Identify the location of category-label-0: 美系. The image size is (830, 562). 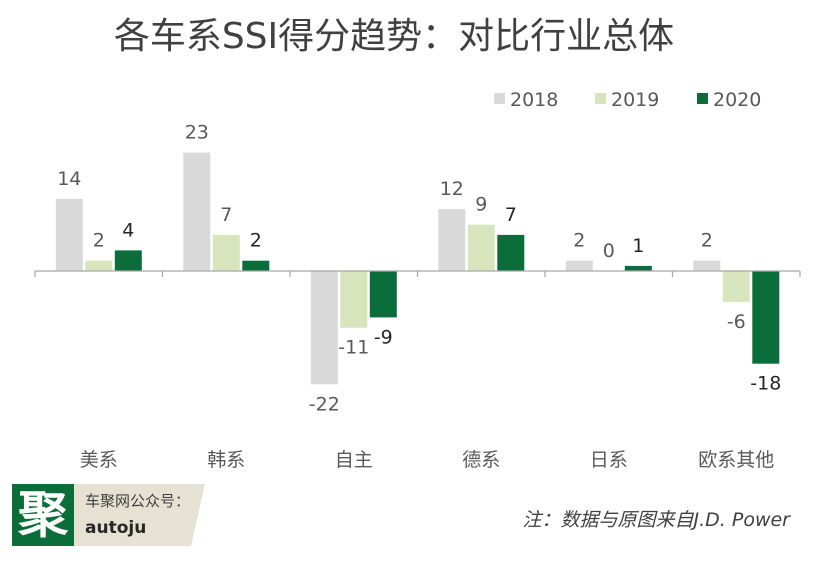
(99, 460).